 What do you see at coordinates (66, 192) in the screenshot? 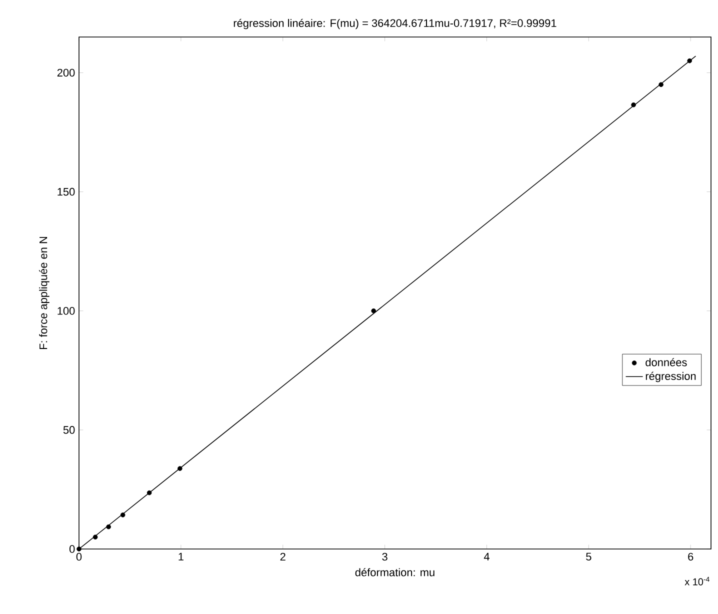
I see `y-tick-label: 150` at bounding box center [66, 192].